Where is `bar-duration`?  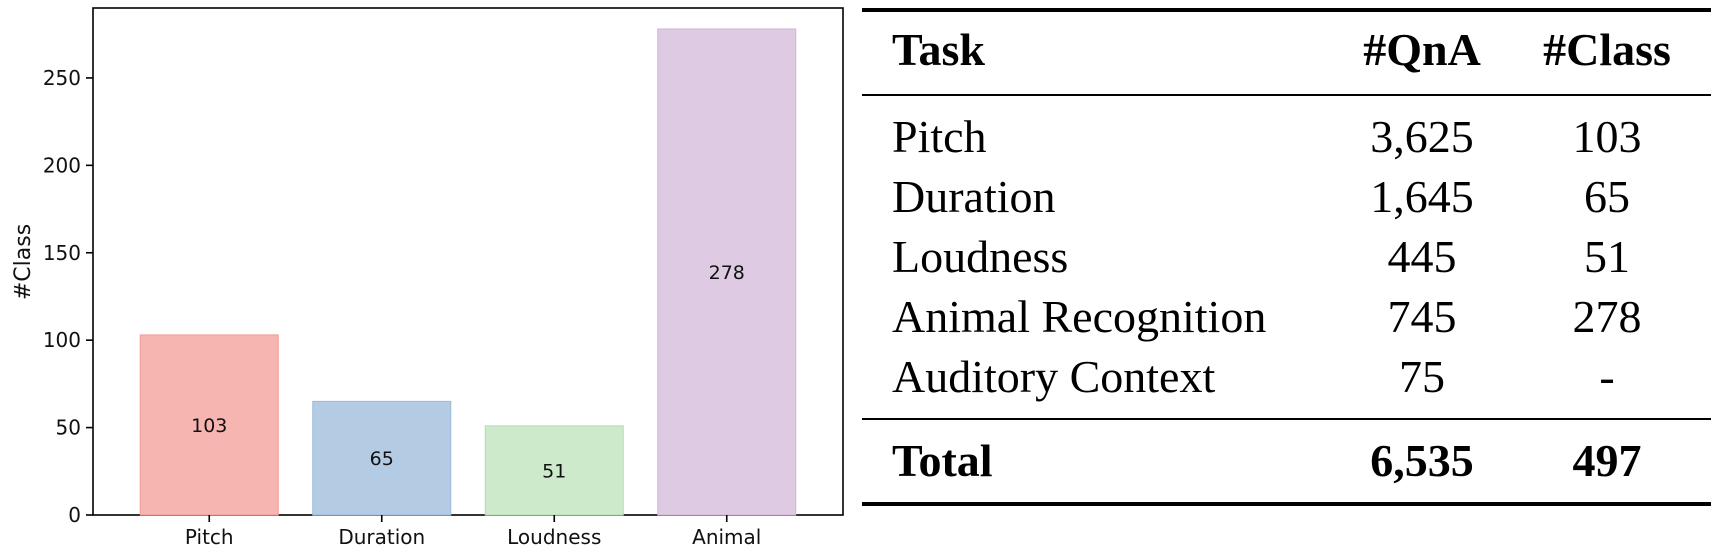 bar-duration is located at coordinates (382, 458).